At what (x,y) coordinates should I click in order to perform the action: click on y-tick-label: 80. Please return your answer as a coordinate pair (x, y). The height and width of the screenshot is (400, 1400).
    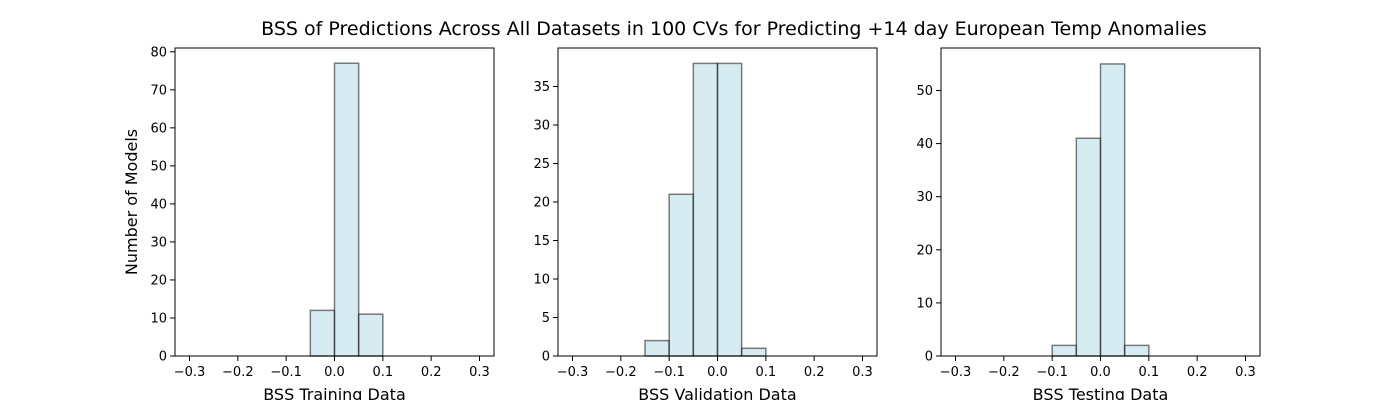
    Looking at the image, I should click on (158, 52).